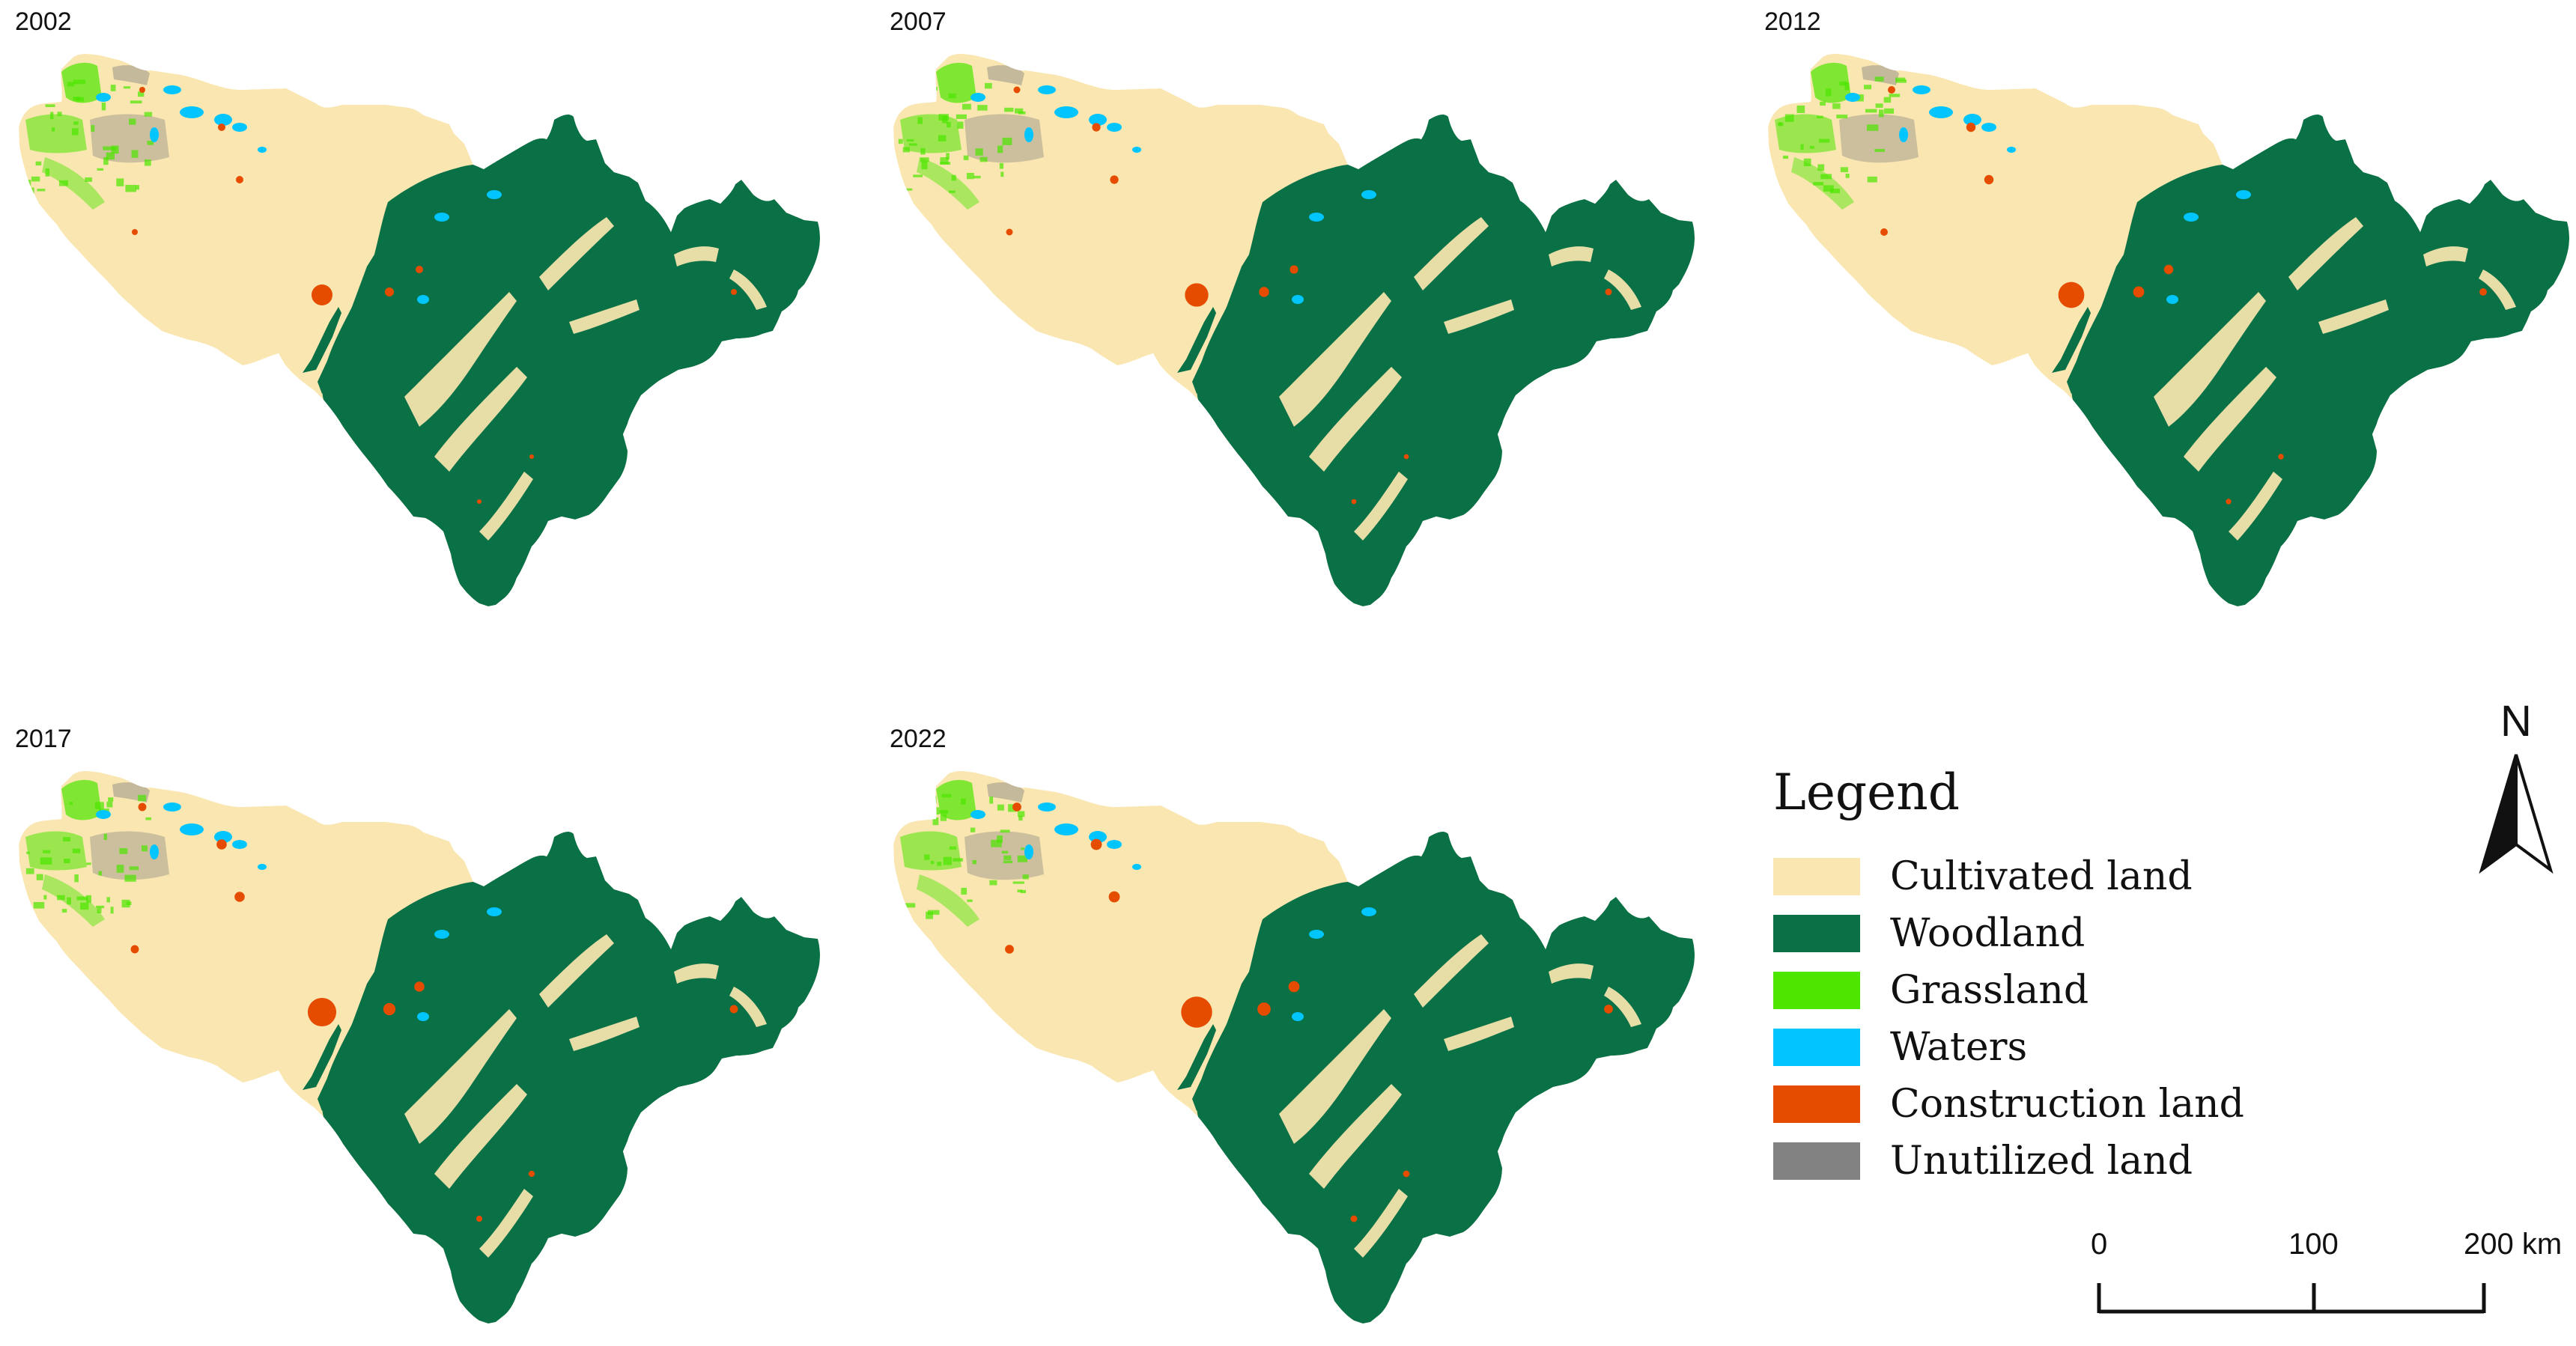 The image size is (2576, 1346). What do you see at coordinates (1816, 990) in the screenshot?
I see `legend-swatch` at bounding box center [1816, 990].